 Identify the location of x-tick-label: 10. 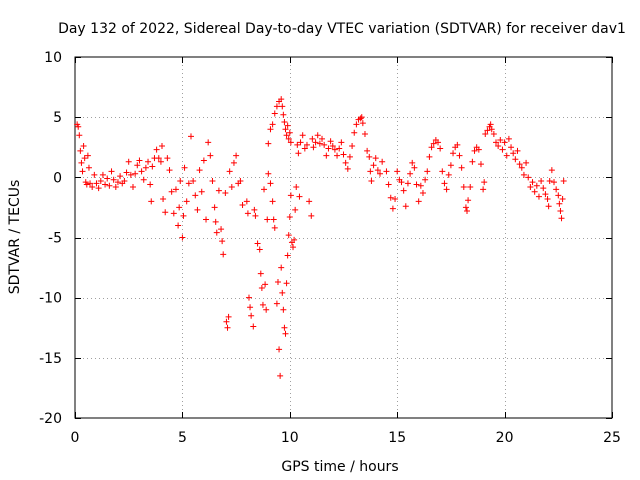
(290, 438).